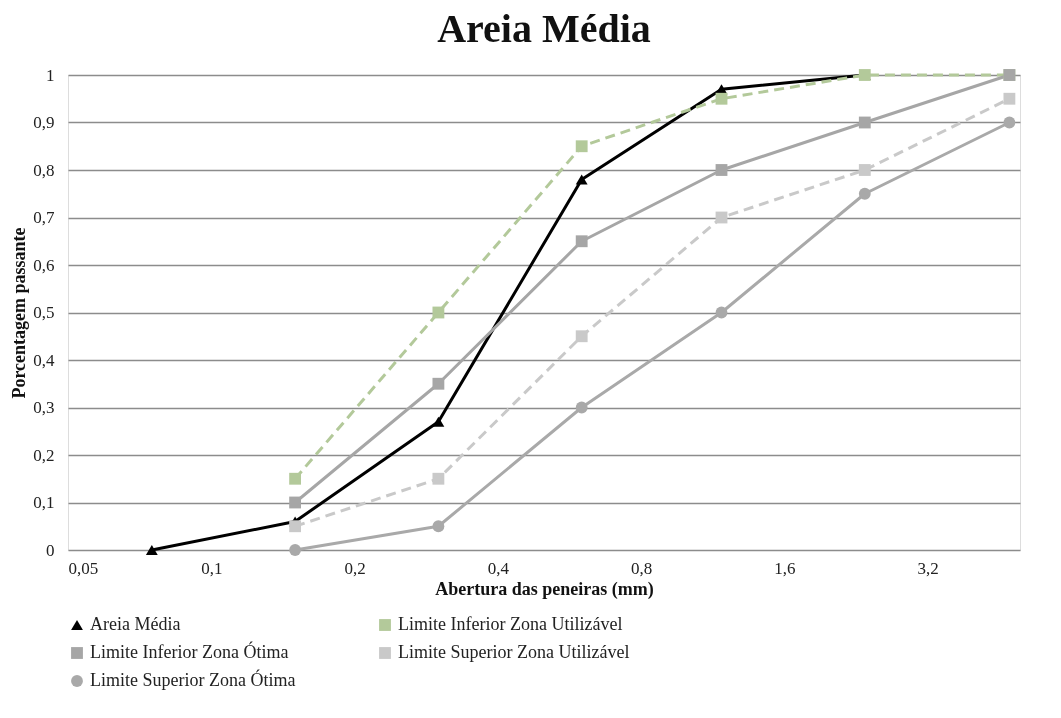 This screenshot has height=718, width=1061. Describe the element at coordinates (44, 455) in the screenshot. I see `y-tick-label: 0,2` at that location.